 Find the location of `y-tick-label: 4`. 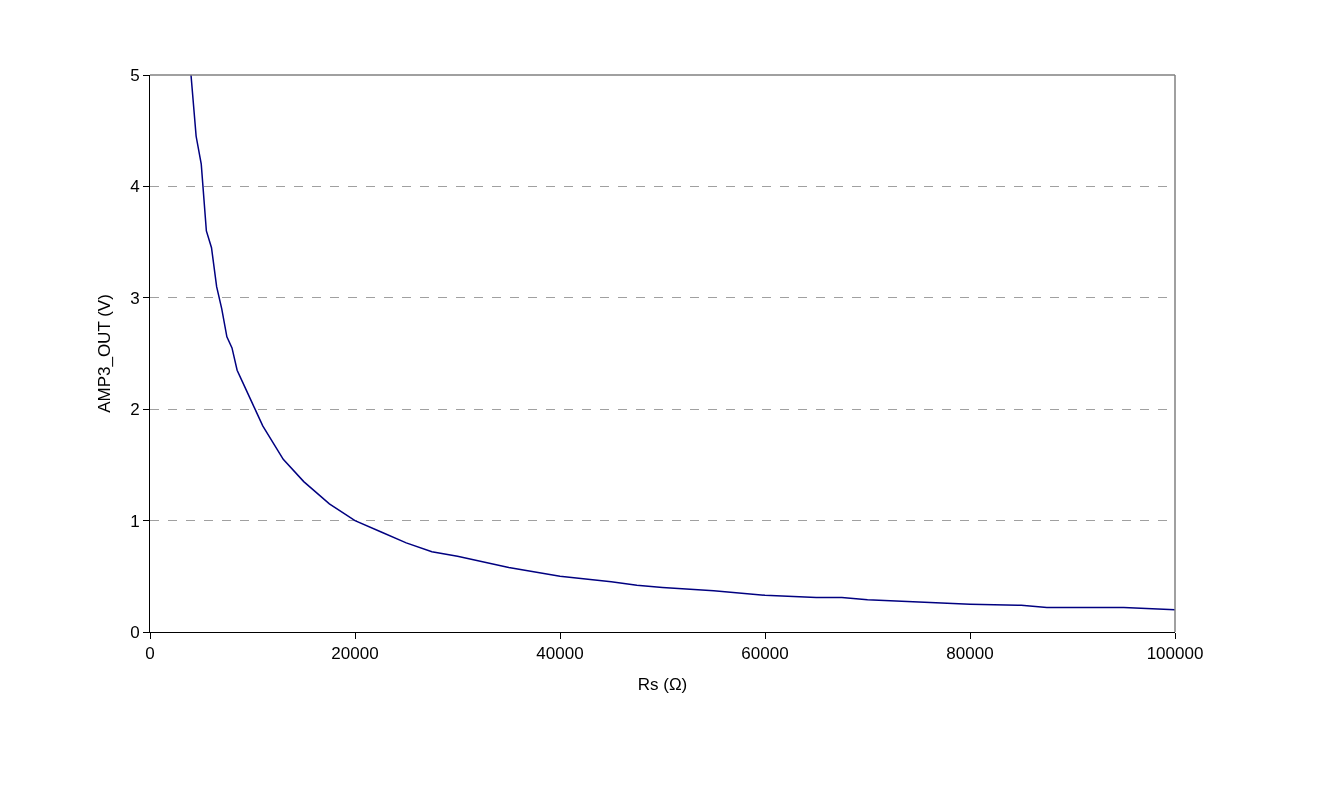

y-tick-label: 4 is located at coordinates (135, 187).